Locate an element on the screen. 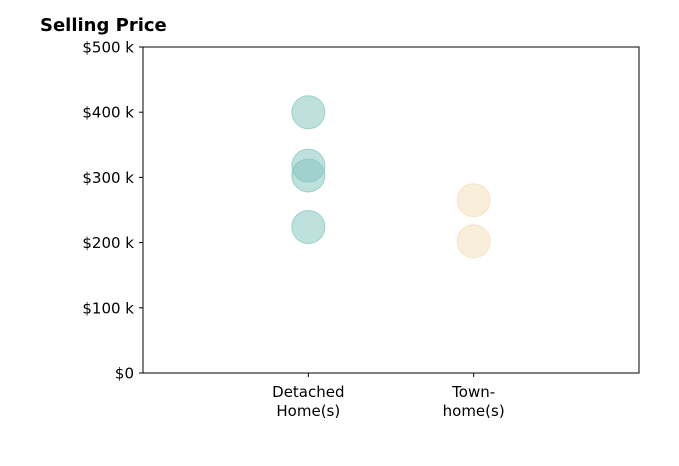 Image resolution: width=679 pixels, height=466 pixels. x-tick-label-1: Town-home(s) is located at coordinates (474, 401).